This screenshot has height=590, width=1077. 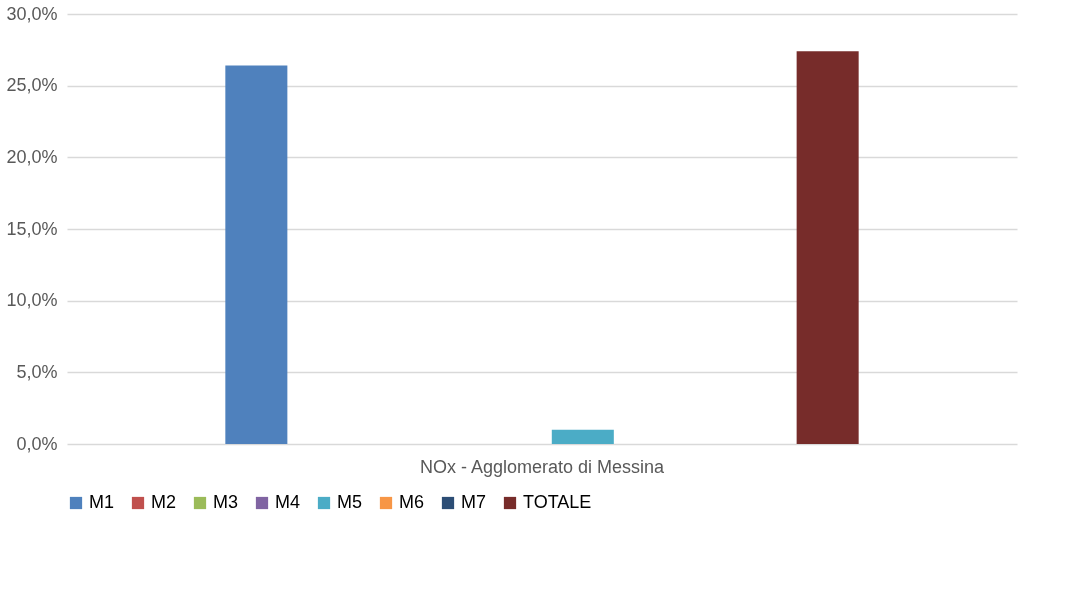 I want to click on legend-label: M6, so click(x=412, y=502).